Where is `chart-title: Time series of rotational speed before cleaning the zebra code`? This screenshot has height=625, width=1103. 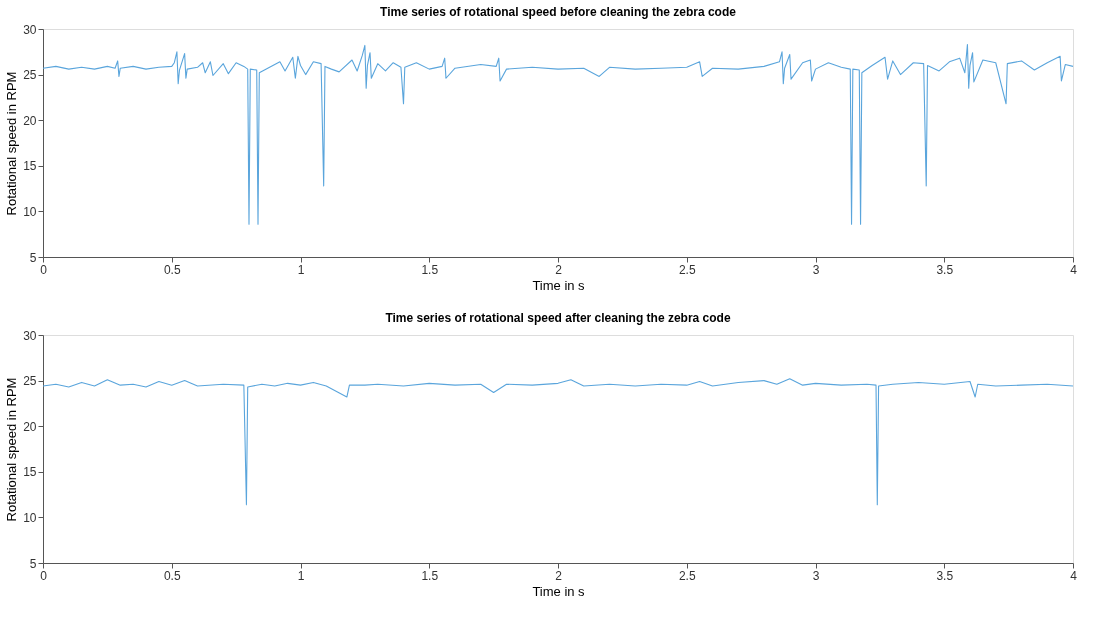 chart-title: Time series of rotational speed before cleaning the zebra code is located at coordinates (558, 12).